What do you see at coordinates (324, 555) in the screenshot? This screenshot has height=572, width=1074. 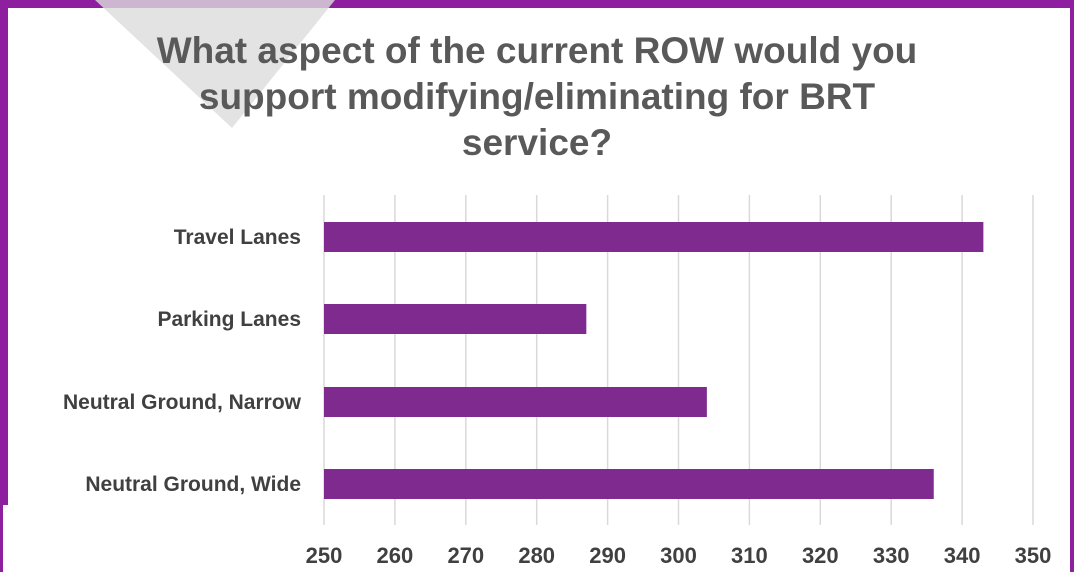 I see `x-tick-label: 250` at bounding box center [324, 555].